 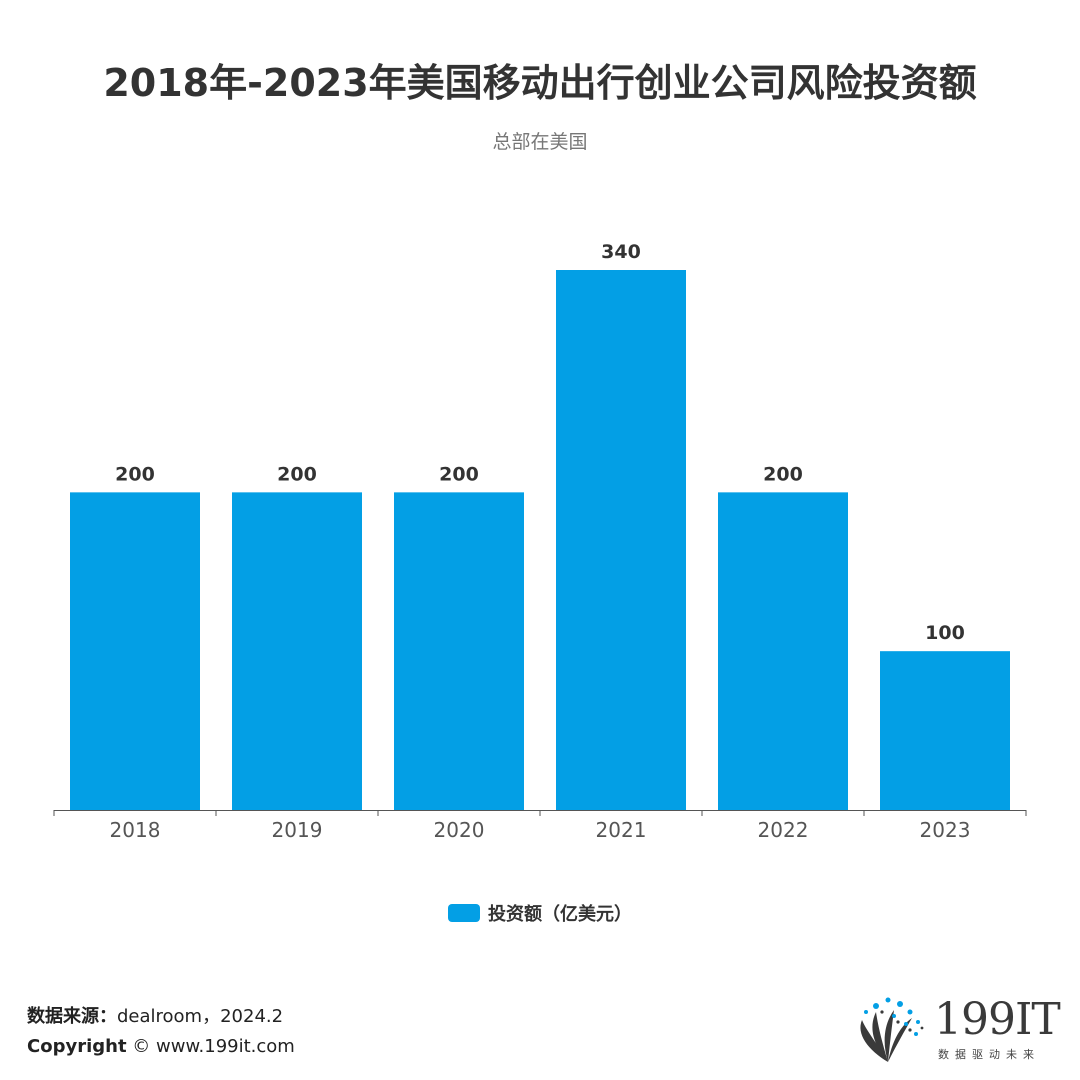 What do you see at coordinates (783, 830) in the screenshot?
I see `x-tick-label-2022: 2022` at bounding box center [783, 830].